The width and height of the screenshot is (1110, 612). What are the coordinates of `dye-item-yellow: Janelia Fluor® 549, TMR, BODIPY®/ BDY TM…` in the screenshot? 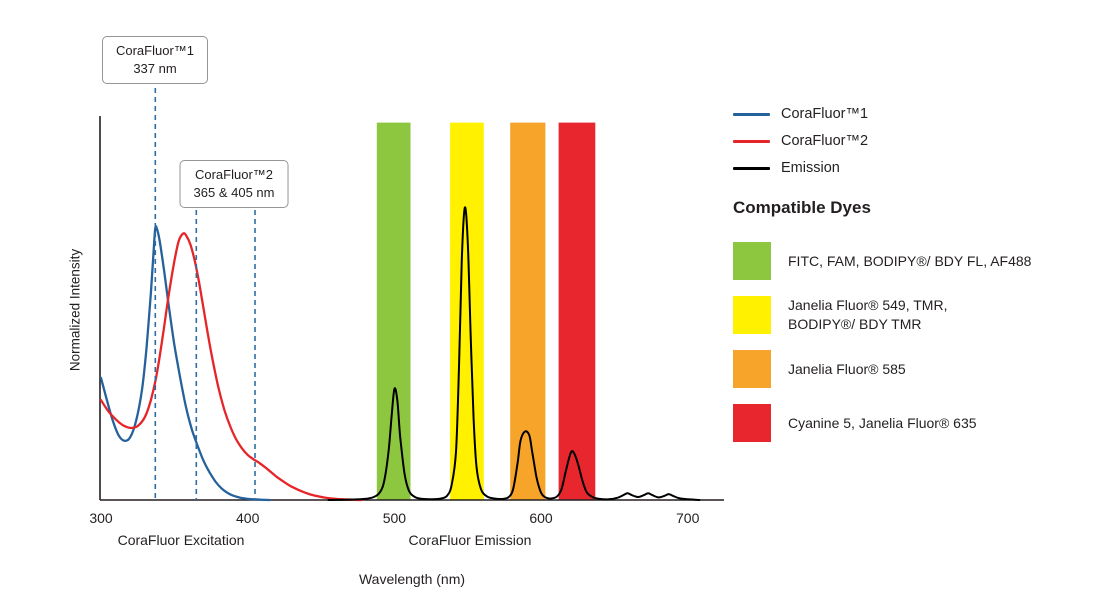 It's located at (919, 315).